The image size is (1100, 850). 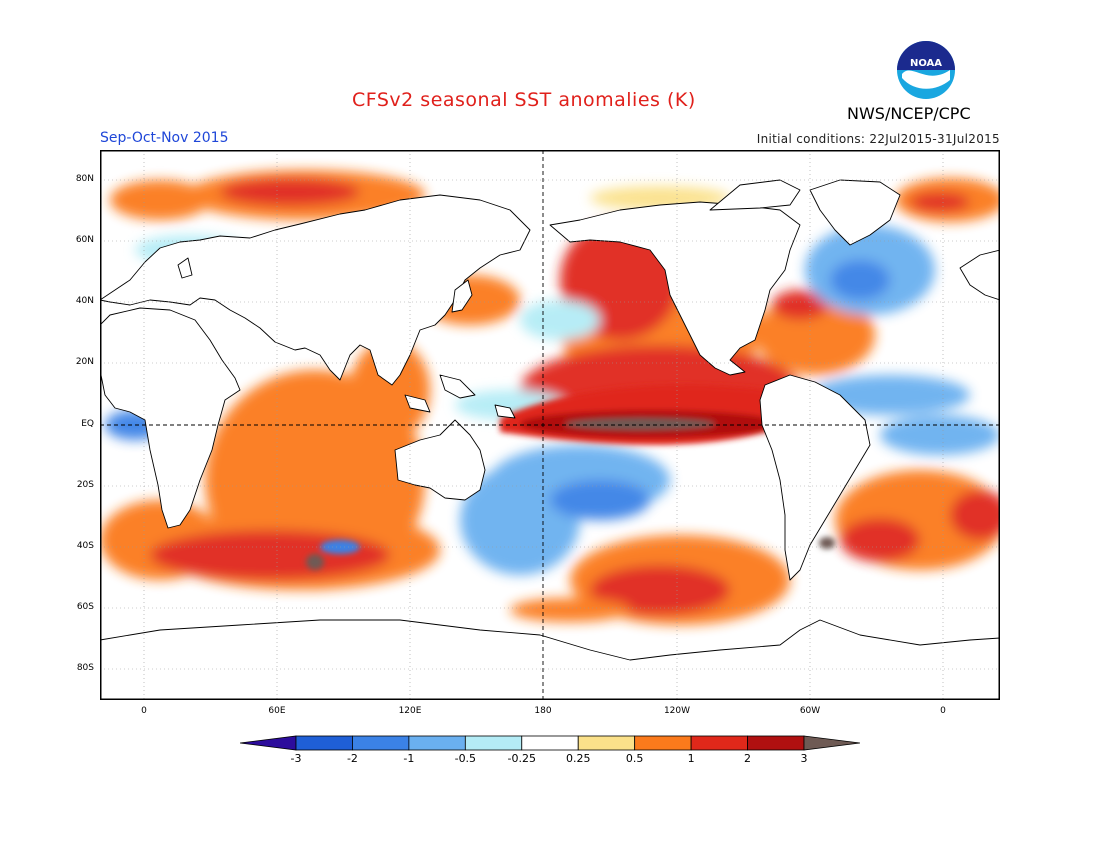 What do you see at coordinates (296, 758) in the screenshot?
I see `colorbar-label: -3` at bounding box center [296, 758].